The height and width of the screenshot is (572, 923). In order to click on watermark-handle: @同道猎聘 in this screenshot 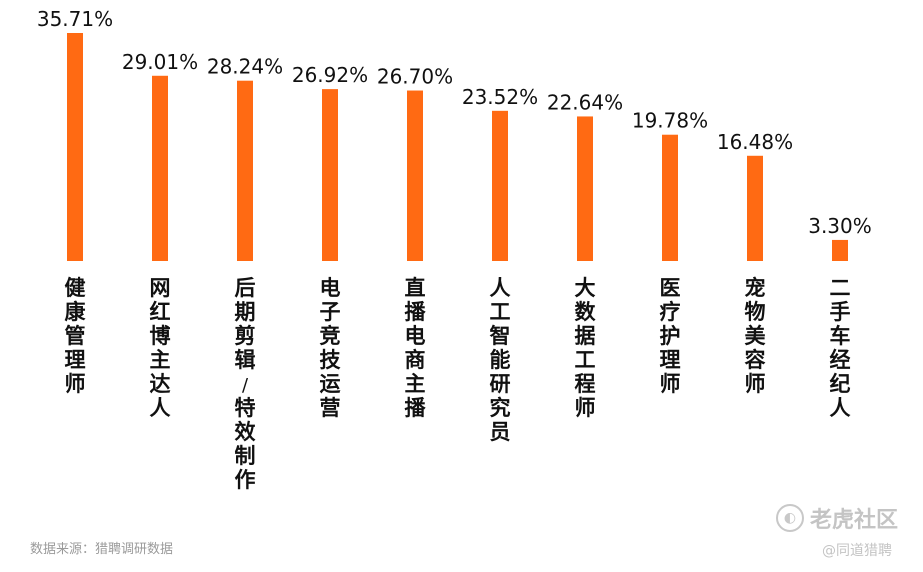, I will do `click(857, 551)`.